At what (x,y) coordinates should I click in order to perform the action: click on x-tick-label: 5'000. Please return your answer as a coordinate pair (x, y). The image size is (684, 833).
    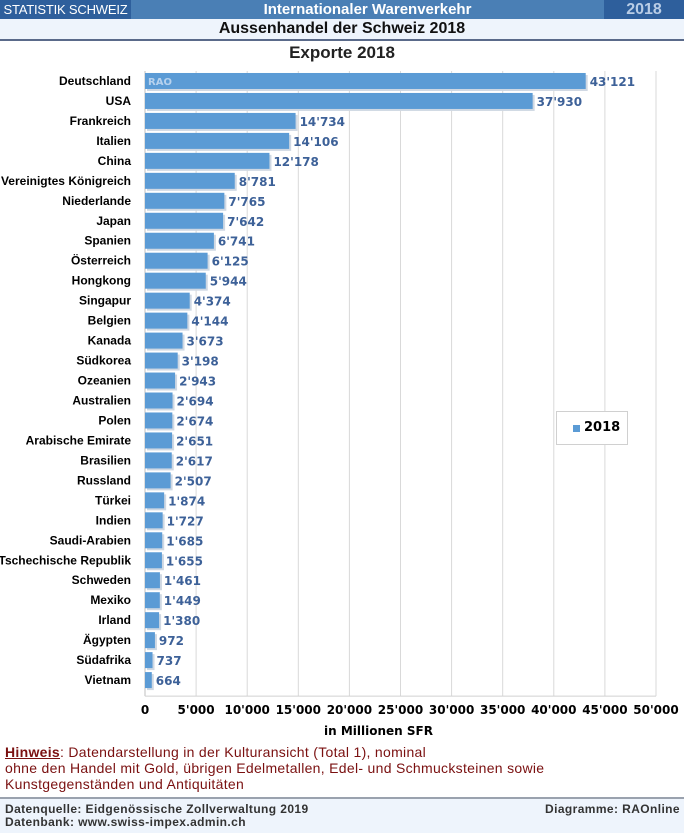
    Looking at the image, I should click on (196, 710).